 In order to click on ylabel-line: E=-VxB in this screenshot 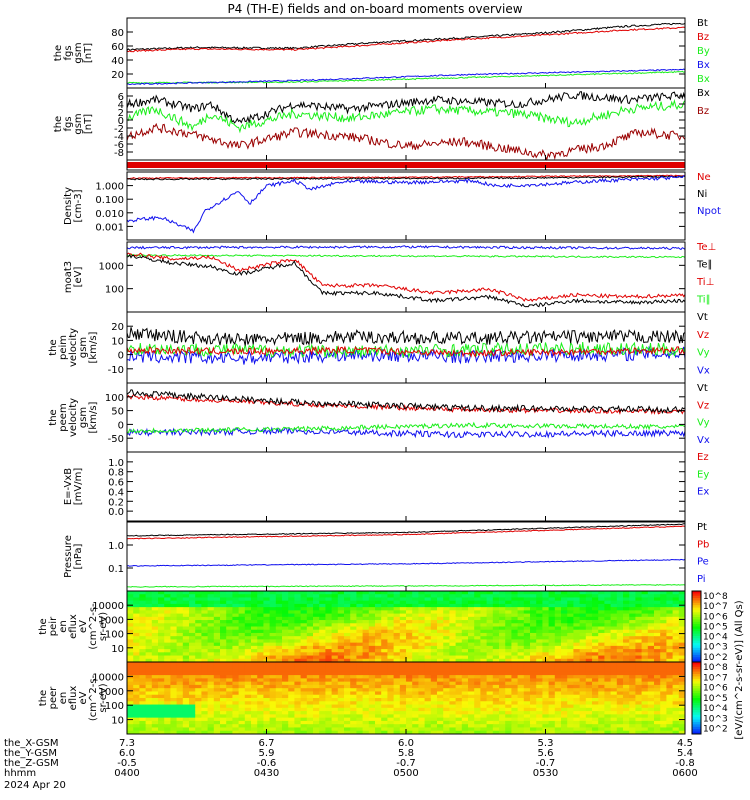, I will do `click(68, 486)`.